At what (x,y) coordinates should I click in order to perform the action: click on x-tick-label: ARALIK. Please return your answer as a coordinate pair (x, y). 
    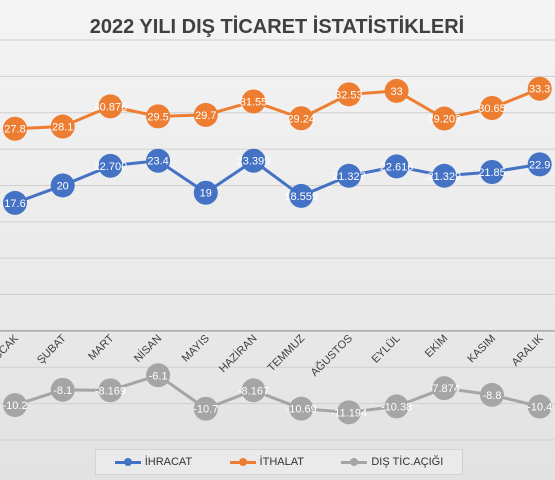
    Looking at the image, I should click on (528, 350).